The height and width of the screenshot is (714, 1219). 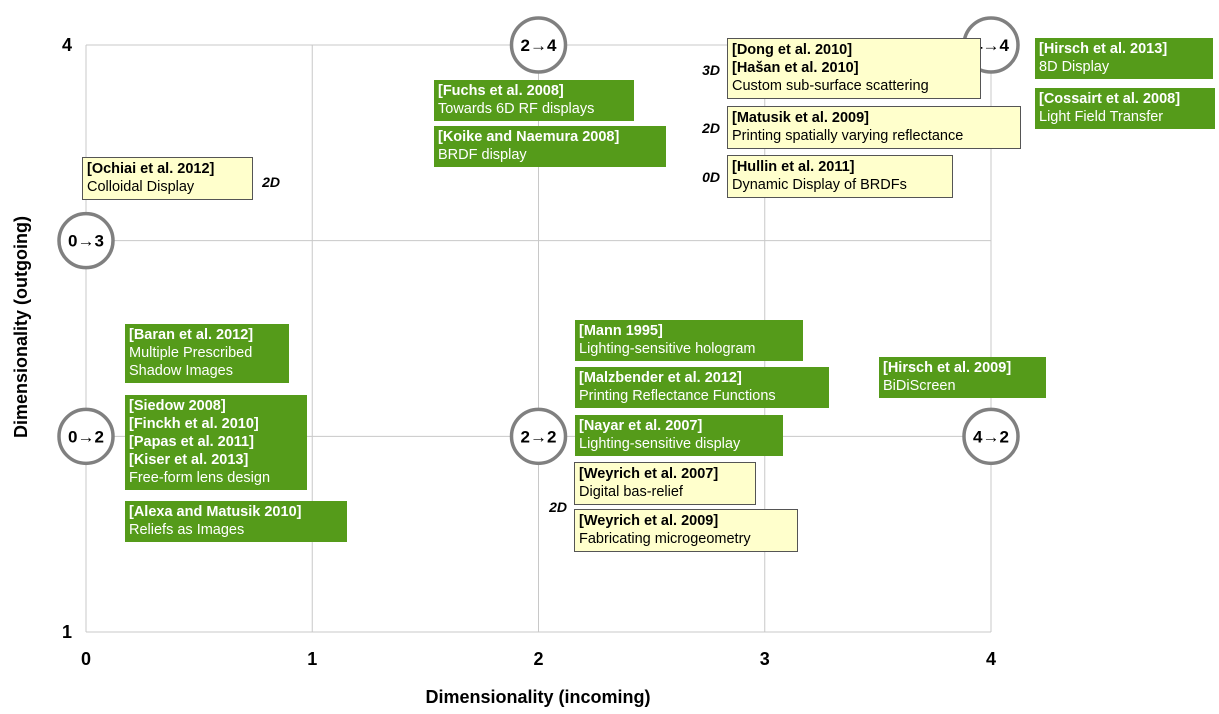 What do you see at coordinates (830, 86) in the screenshot?
I see `annotation-description: Custom sub-surface scattering` at bounding box center [830, 86].